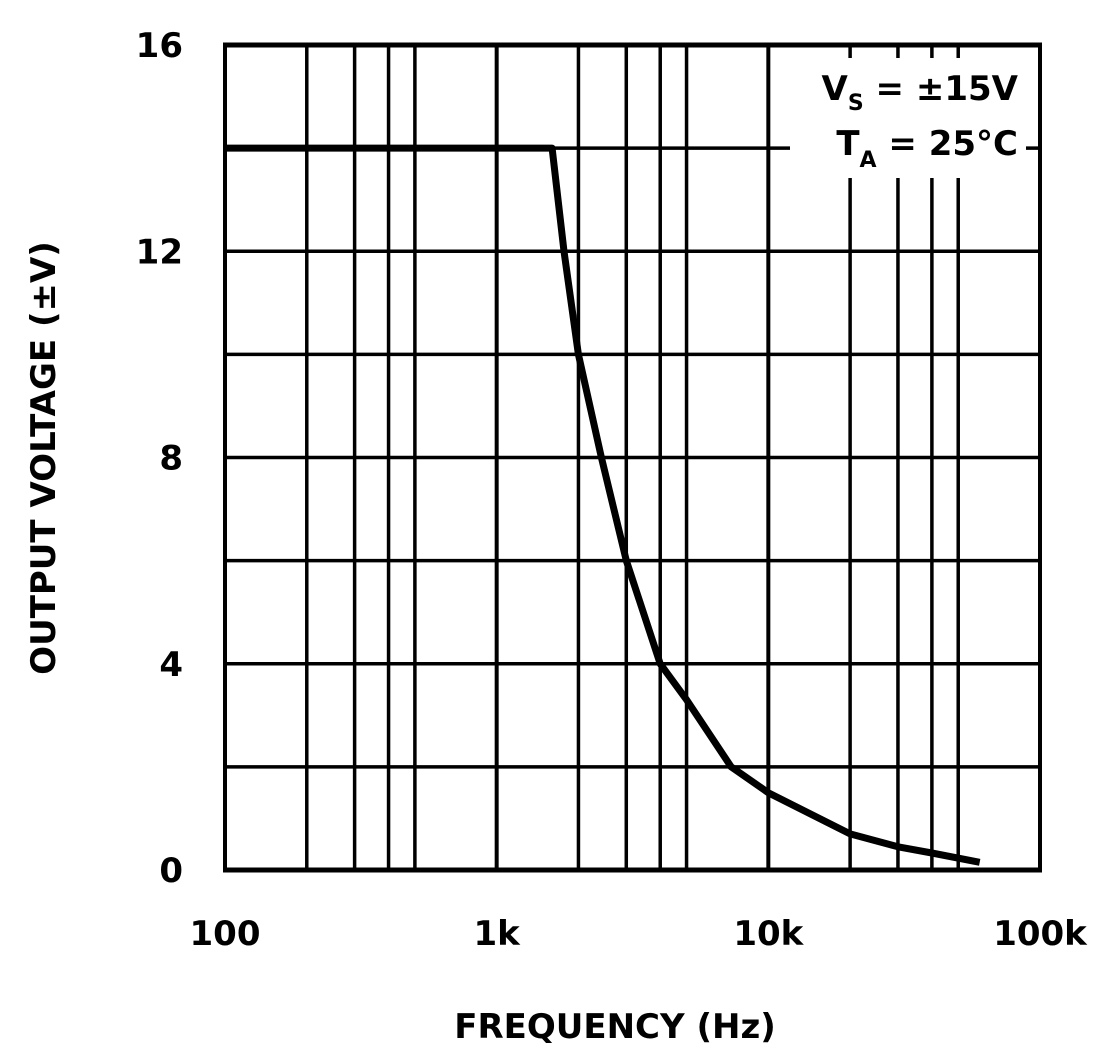 This screenshot has width=1098, height=1058. I want to click on x-tick-label: 10k, so click(768, 934).